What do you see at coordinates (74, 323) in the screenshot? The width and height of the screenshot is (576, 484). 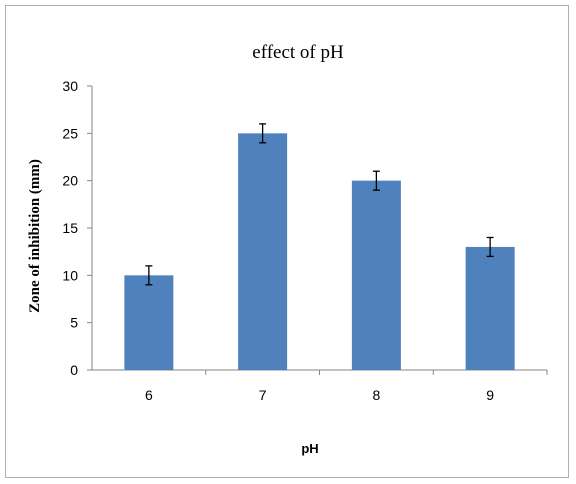 I see `y-tick-label: 5` at bounding box center [74, 323].